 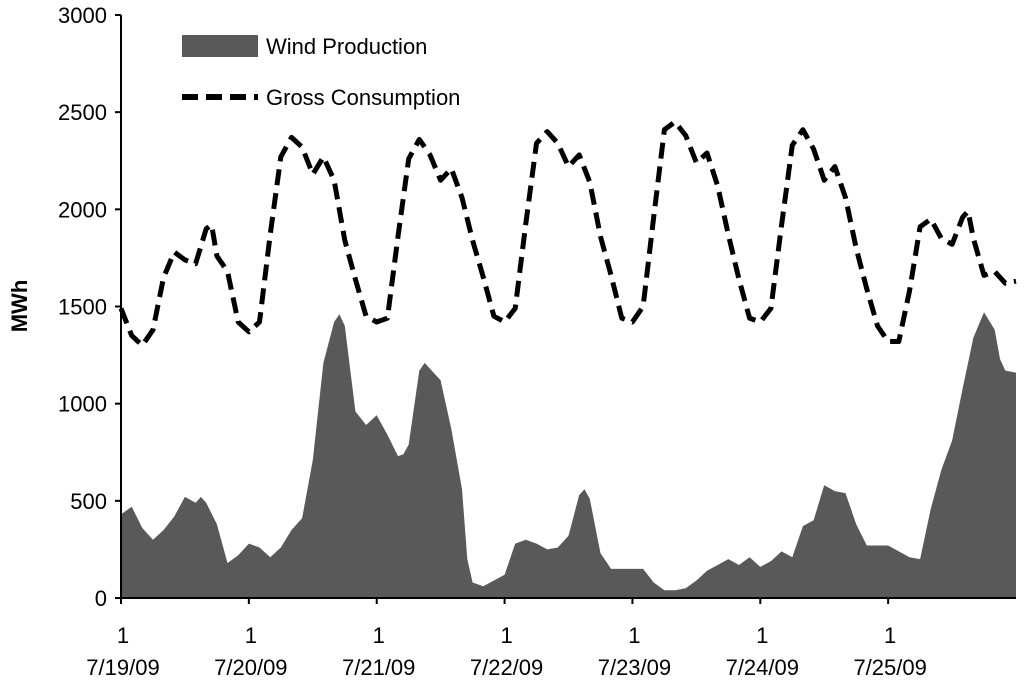 I want to click on y-tick-label: 500, so click(x=88, y=501).